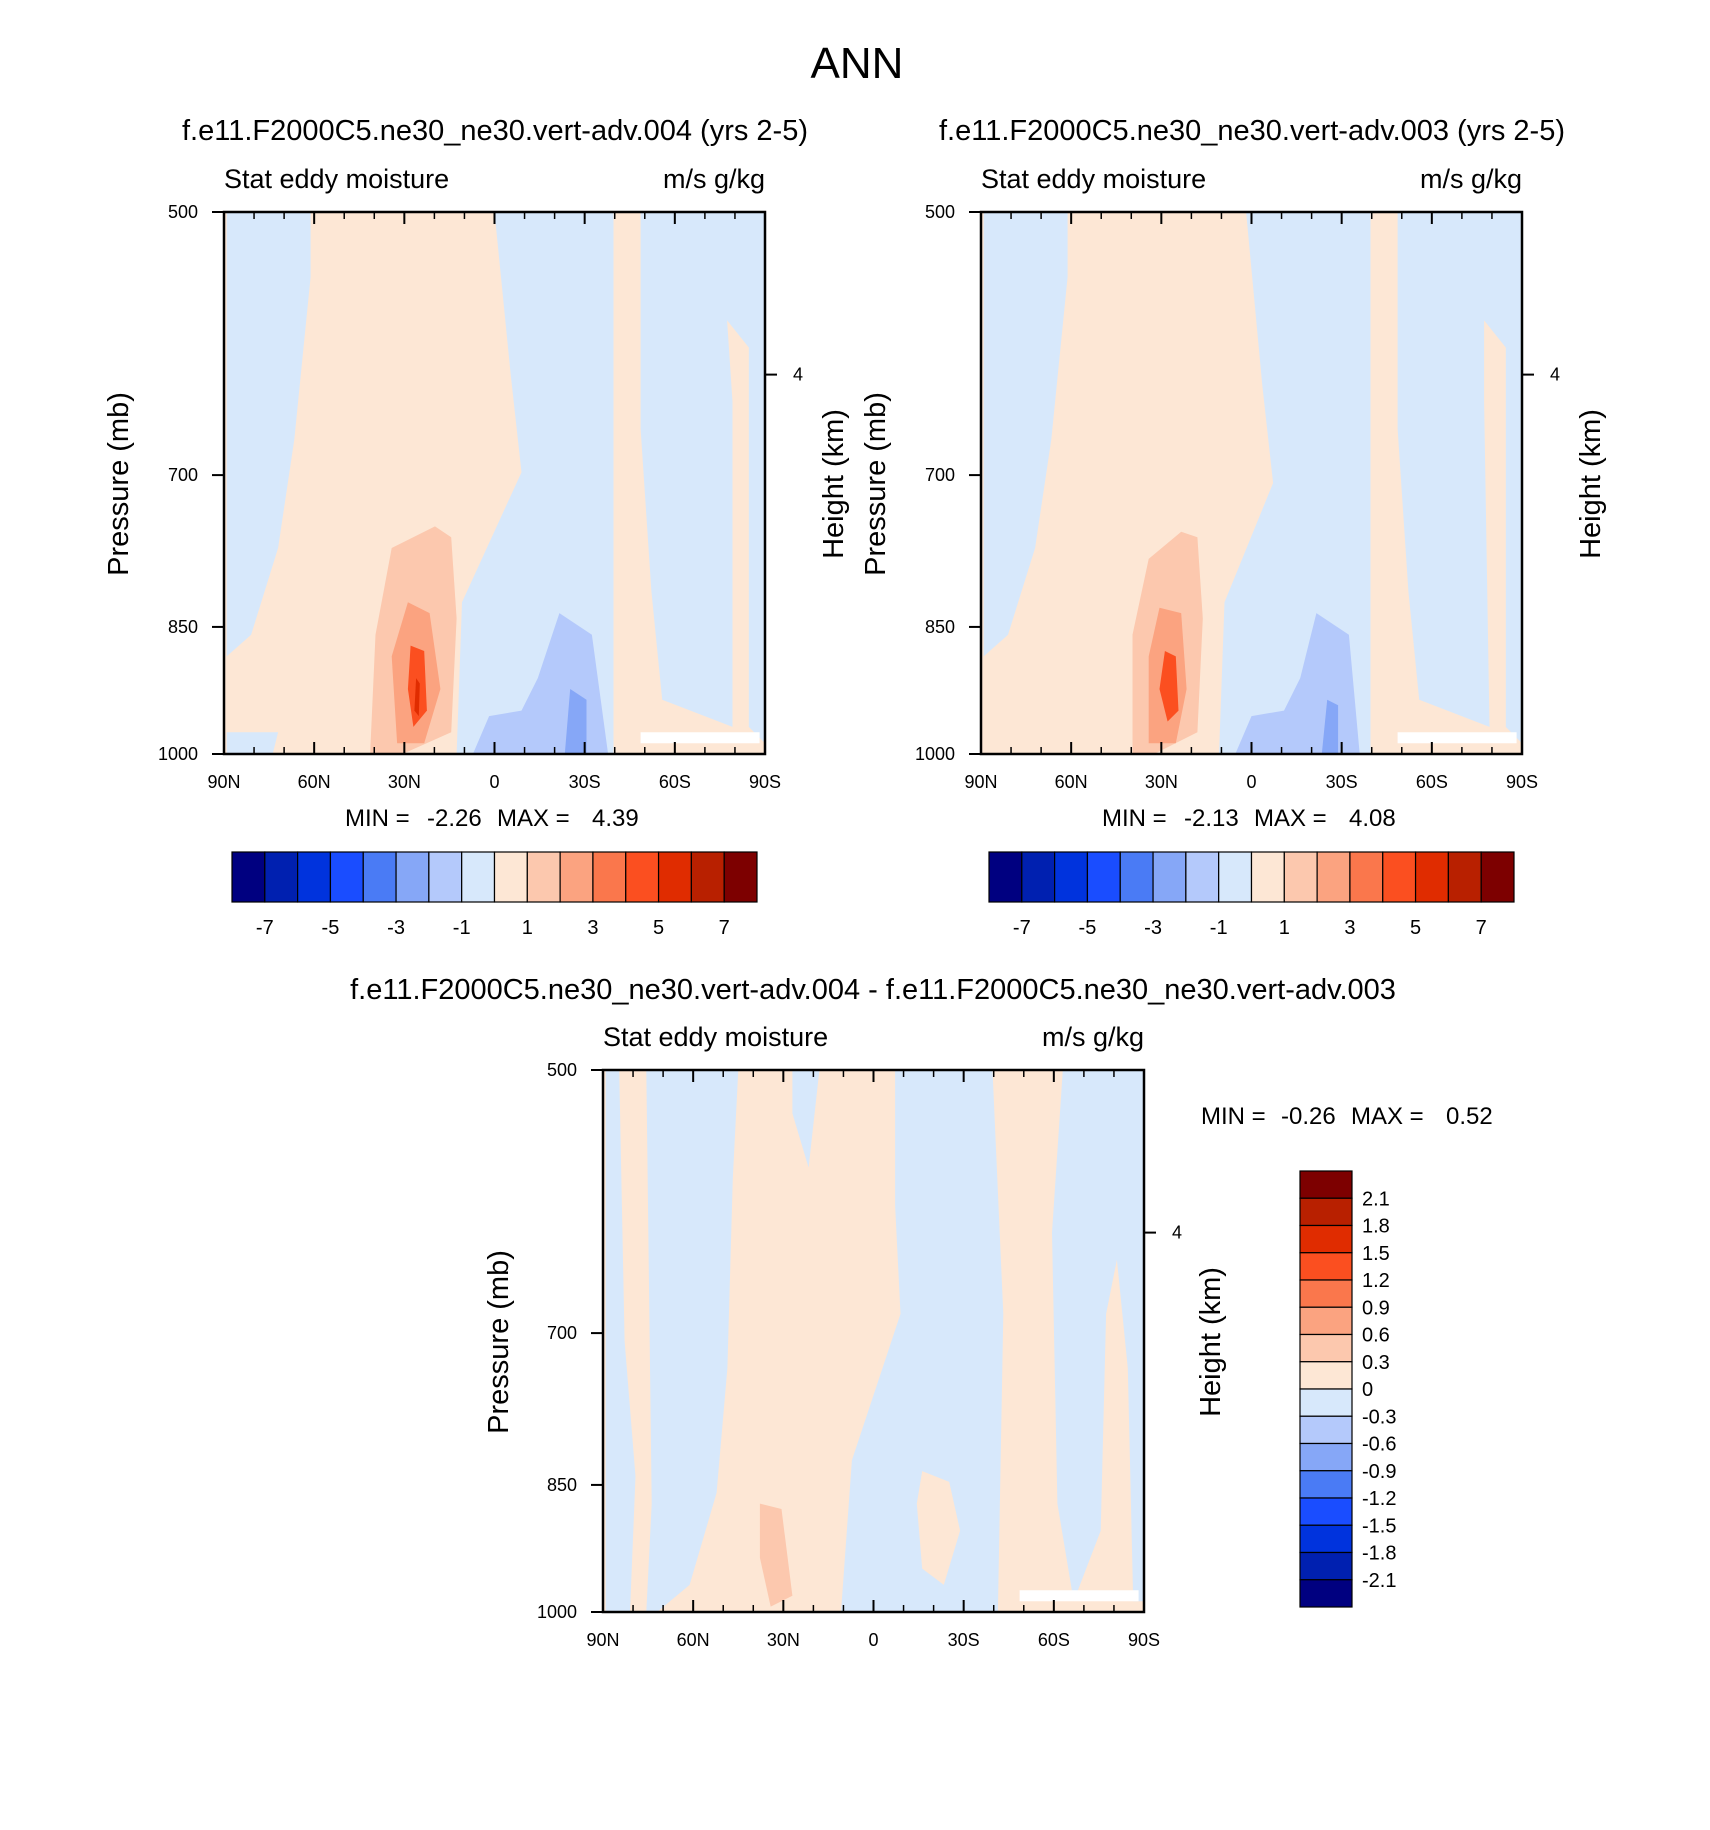  What do you see at coordinates (1022, 928) in the screenshot?
I see `colorbar-label: -7` at bounding box center [1022, 928].